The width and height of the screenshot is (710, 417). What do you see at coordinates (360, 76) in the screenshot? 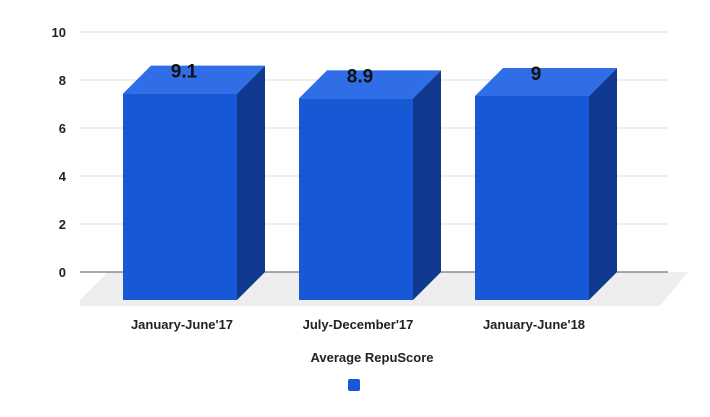
I see `data-label: 8.9` at bounding box center [360, 76].